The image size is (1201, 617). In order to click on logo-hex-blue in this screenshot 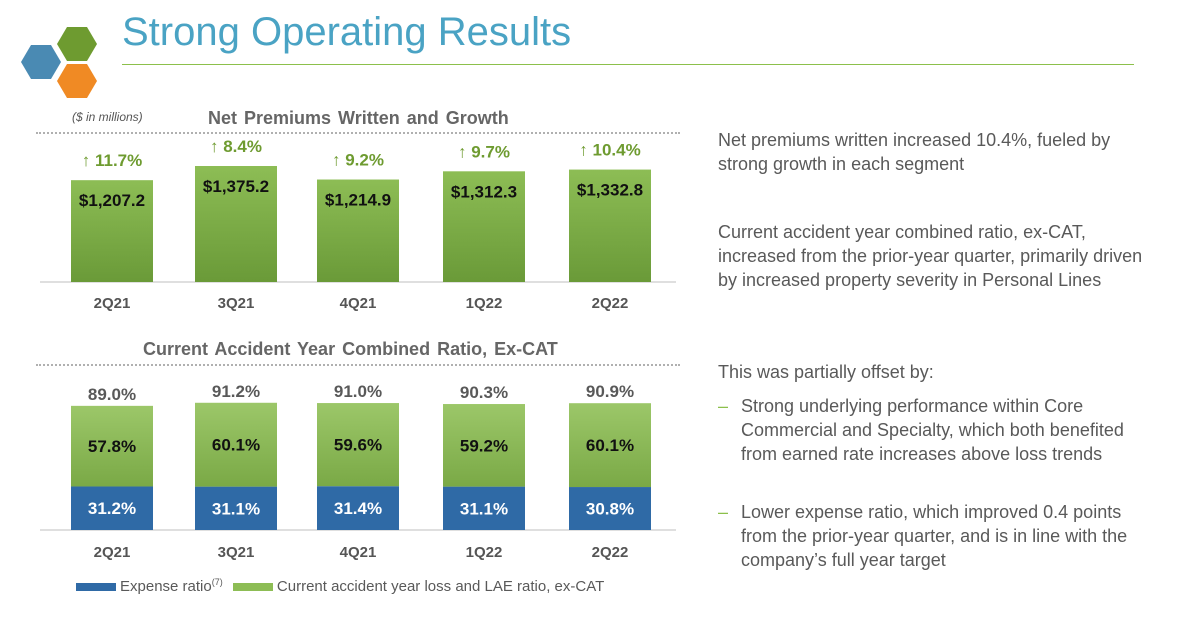, I will do `click(41, 62)`.